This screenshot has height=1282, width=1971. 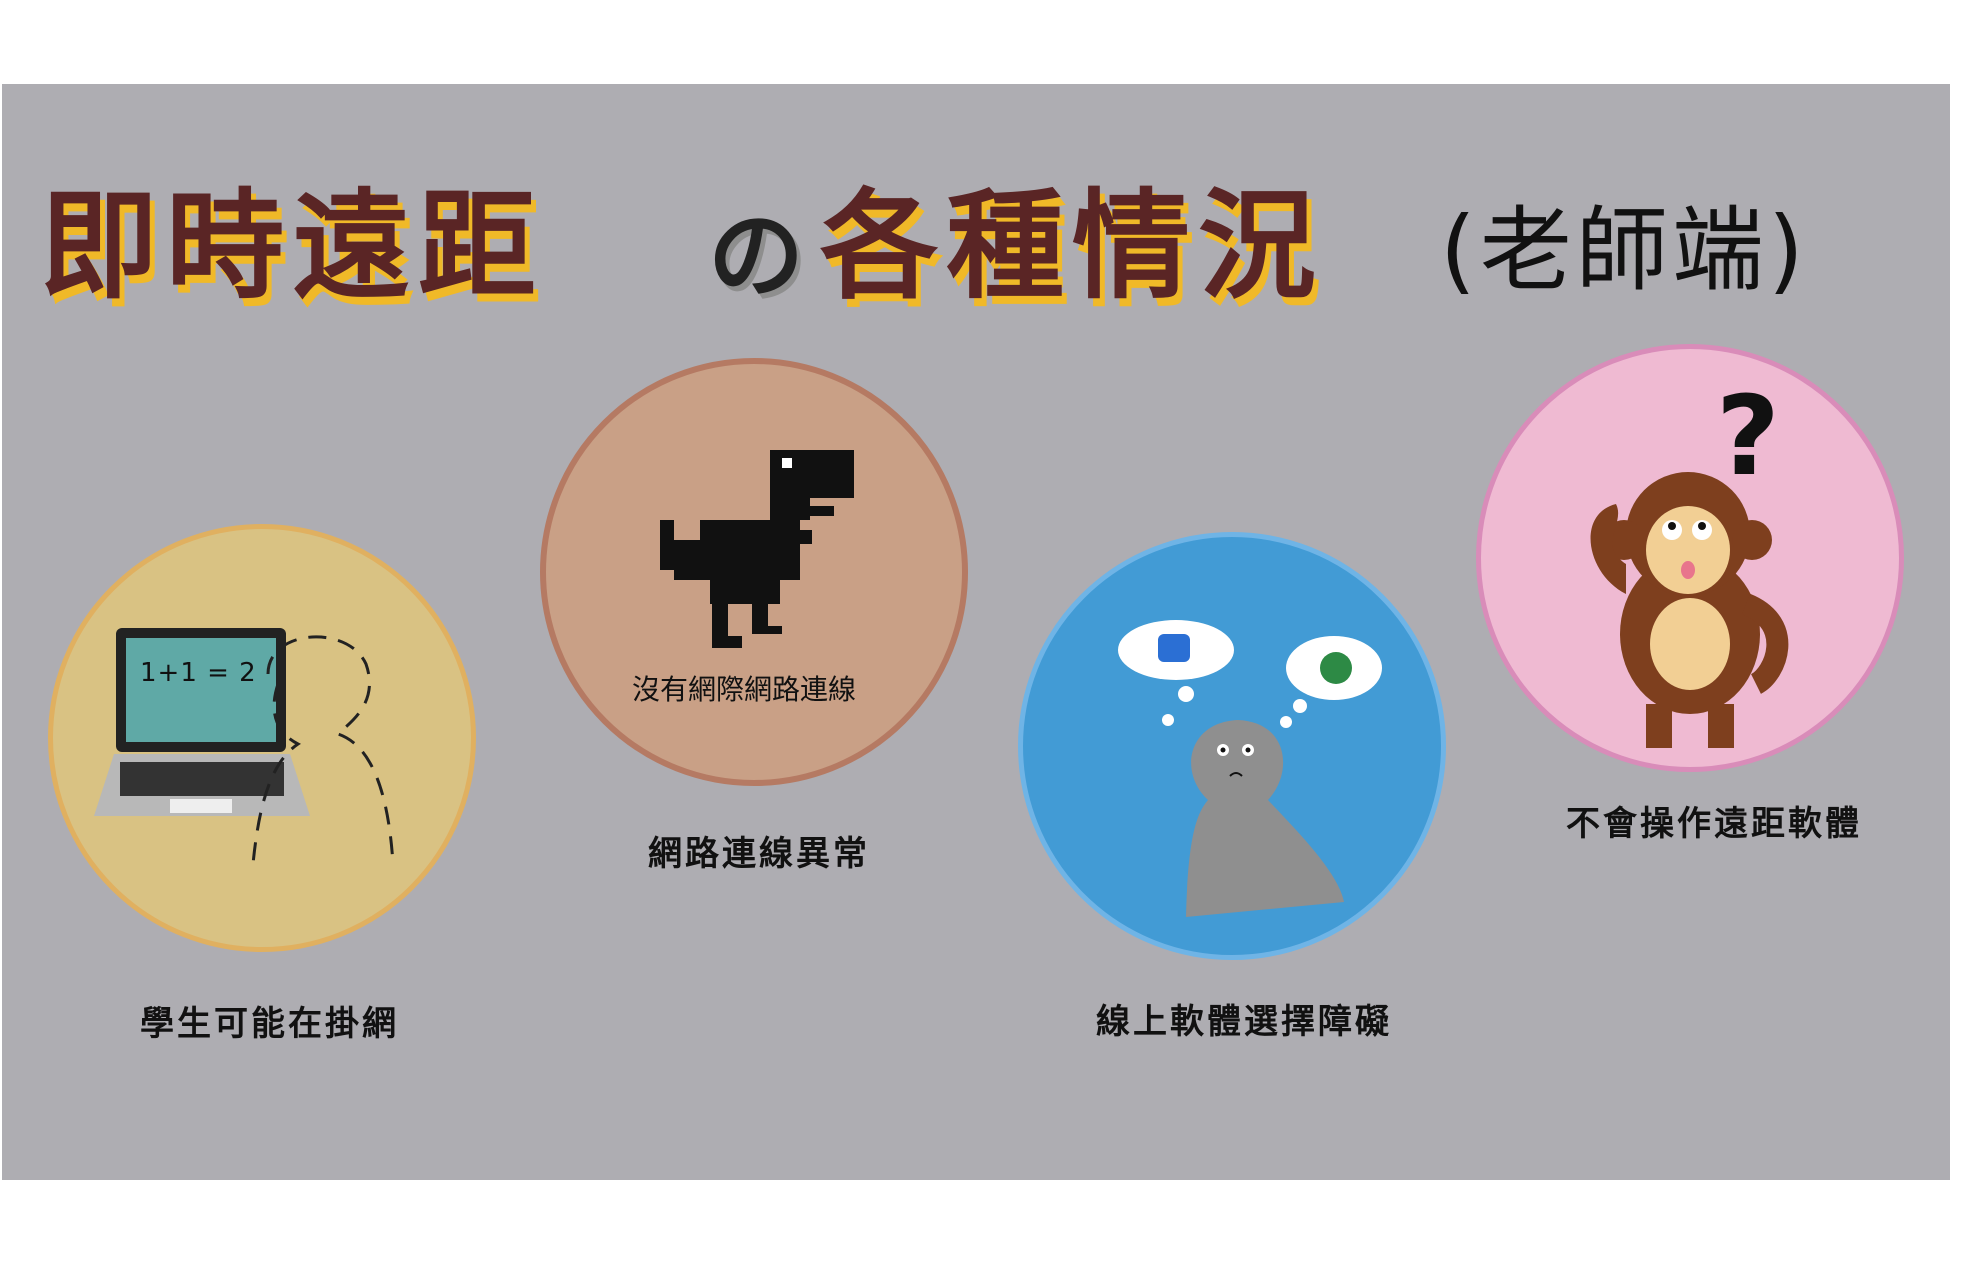 What do you see at coordinates (1174, 648) in the screenshot?
I see `video-app-icon` at bounding box center [1174, 648].